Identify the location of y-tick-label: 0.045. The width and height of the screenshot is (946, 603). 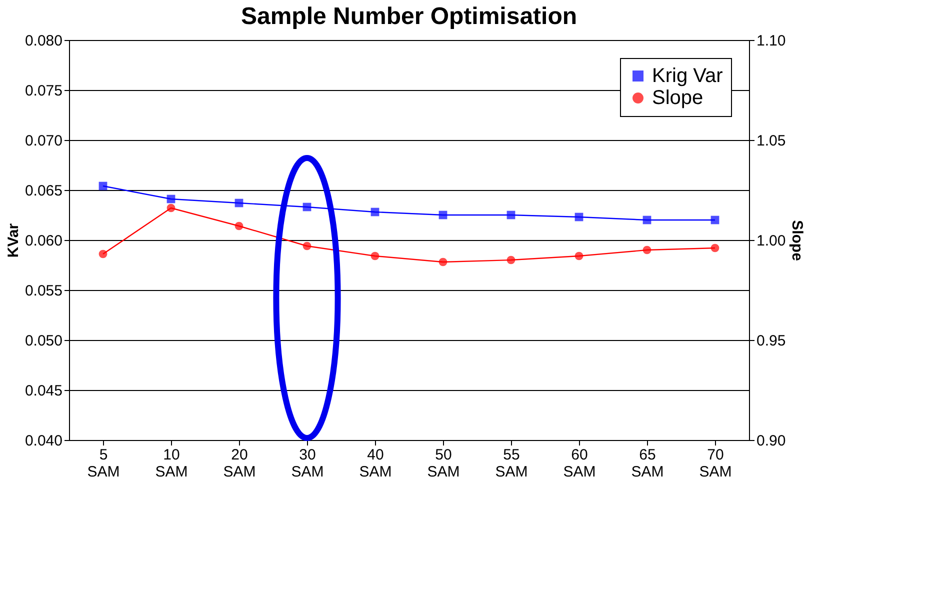
(43, 391).